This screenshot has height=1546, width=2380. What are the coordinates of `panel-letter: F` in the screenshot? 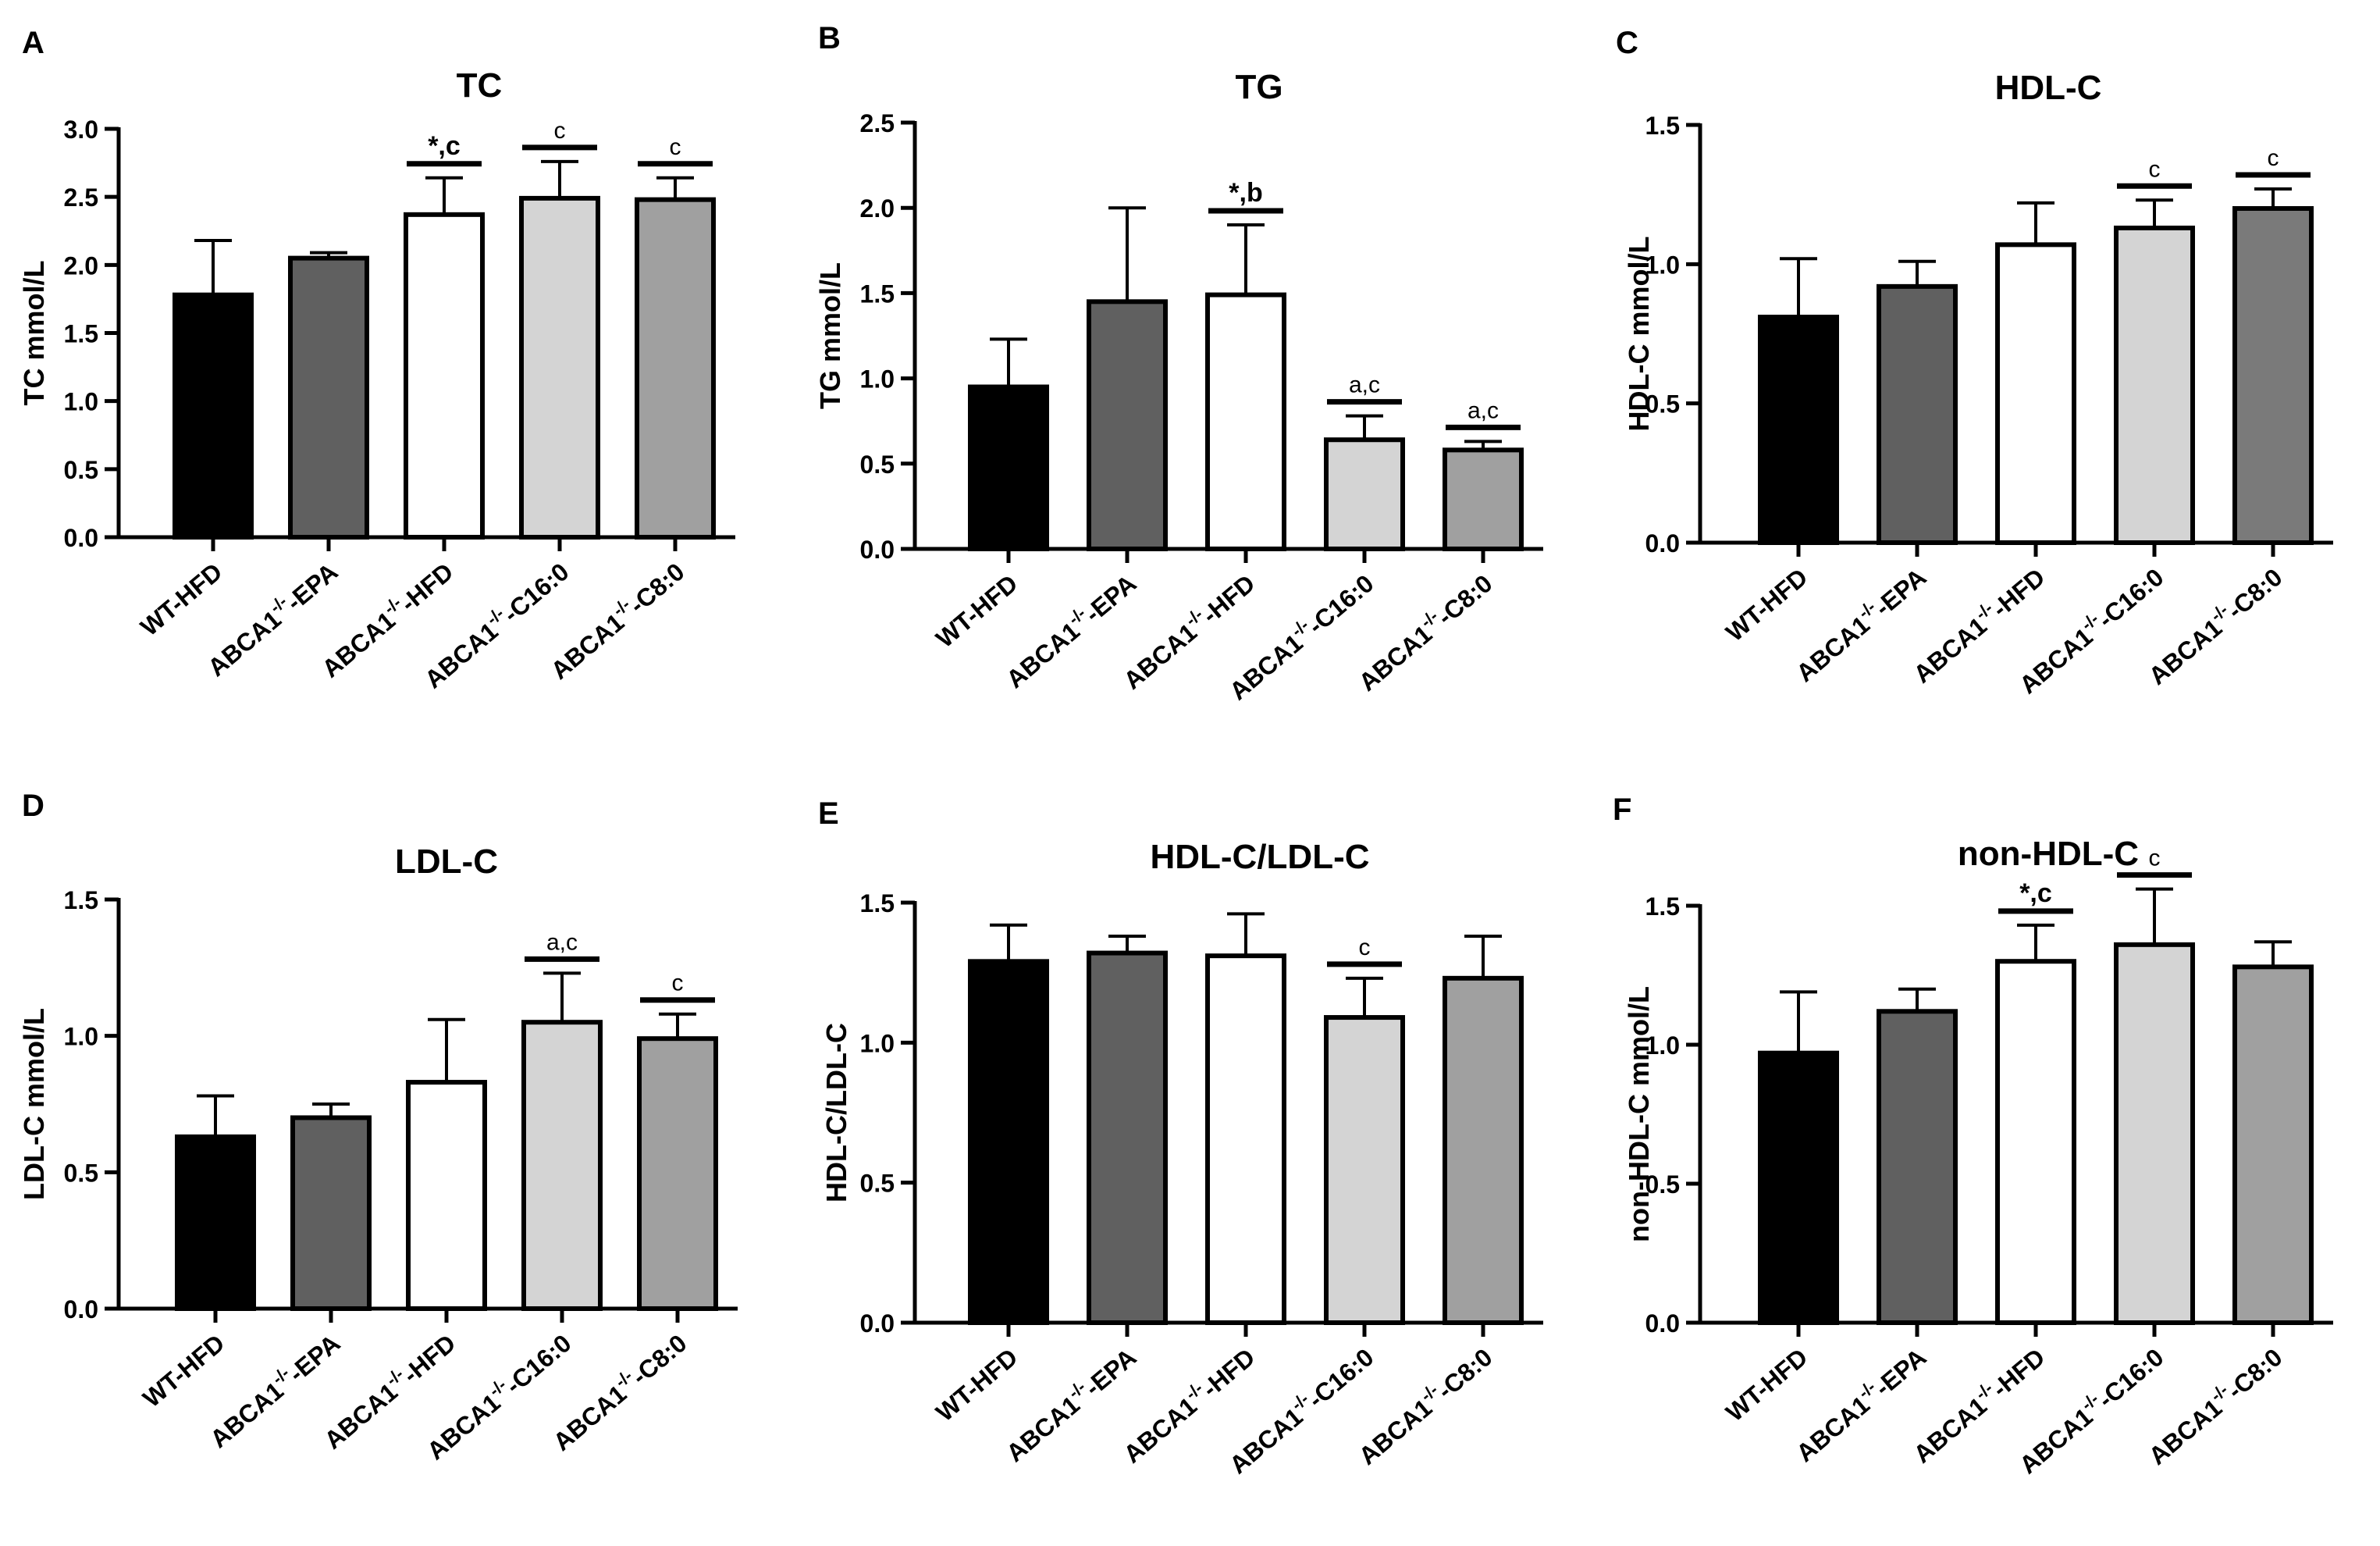 It's located at (1622, 810).